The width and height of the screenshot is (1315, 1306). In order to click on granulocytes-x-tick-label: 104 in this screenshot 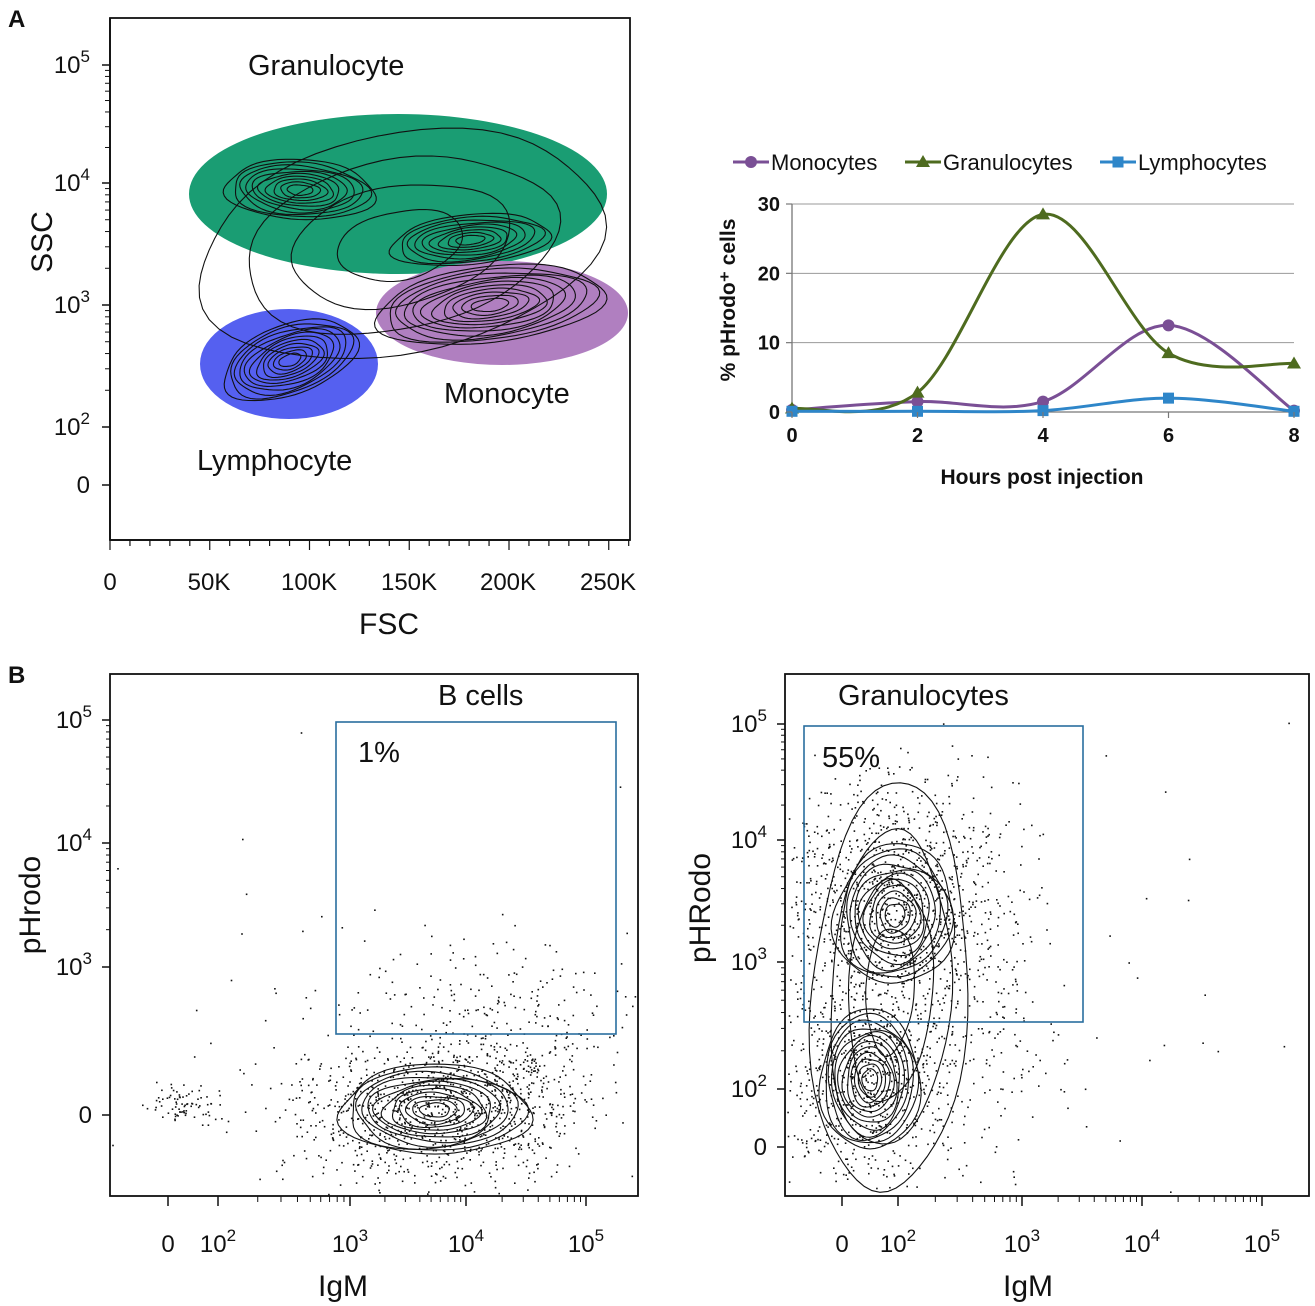, I will do `click(1142, 1242)`.